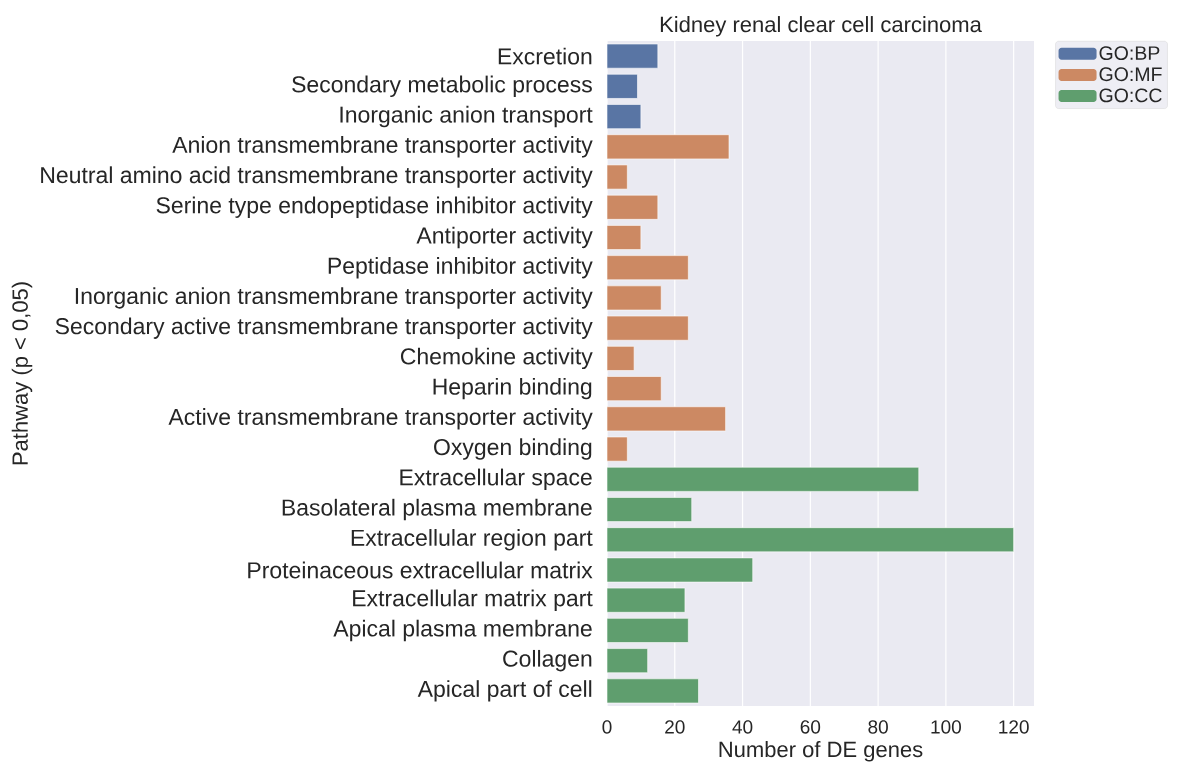 The width and height of the screenshot is (1192, 764). What do you see at coordinates (472, 540) in the screenshot?
I see `y-tick-label: Extracellular region part` at bounding box center [472, 540].